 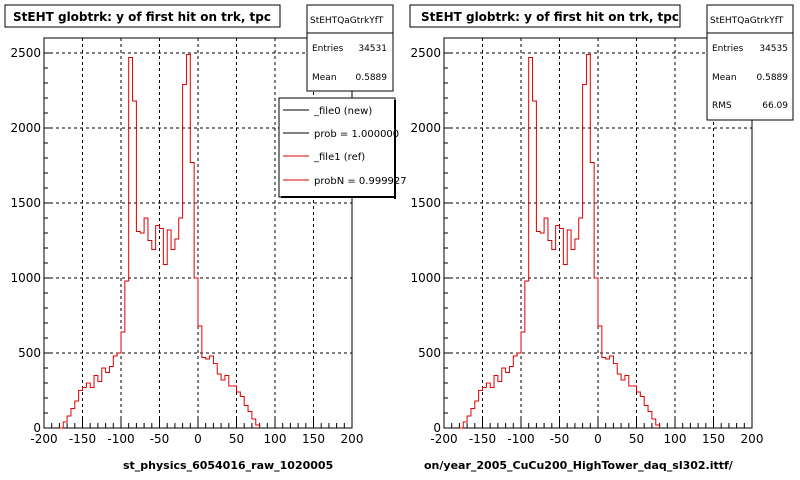 What do you see at coordinates (25, 203) in the screenshot?
I see `panel-left-ytick-label-1500: 1500` at bounding box center [25, 203].